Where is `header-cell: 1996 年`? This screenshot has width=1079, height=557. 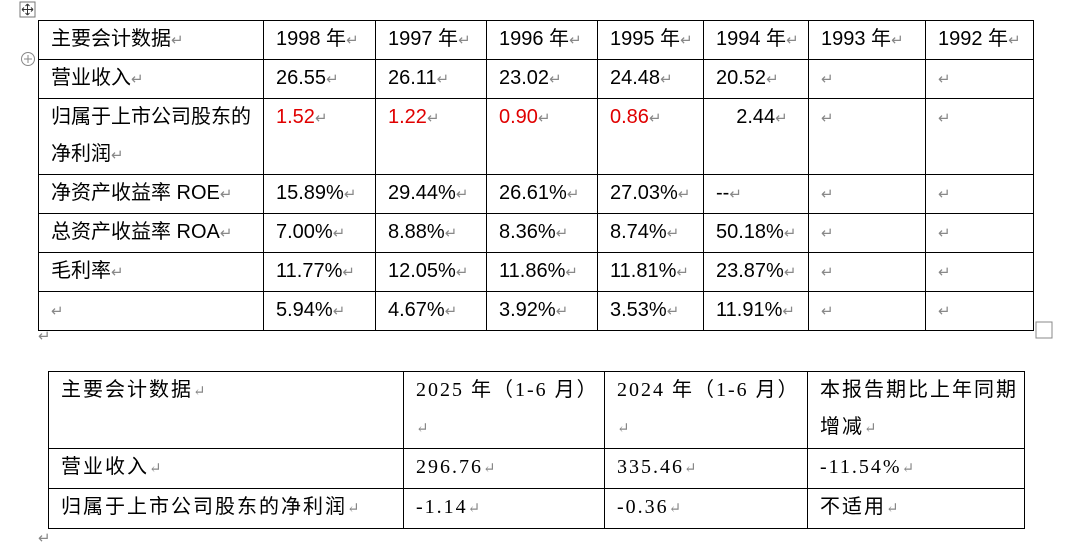
header-cell: 1996 年 is located at coordinates (542, 40).